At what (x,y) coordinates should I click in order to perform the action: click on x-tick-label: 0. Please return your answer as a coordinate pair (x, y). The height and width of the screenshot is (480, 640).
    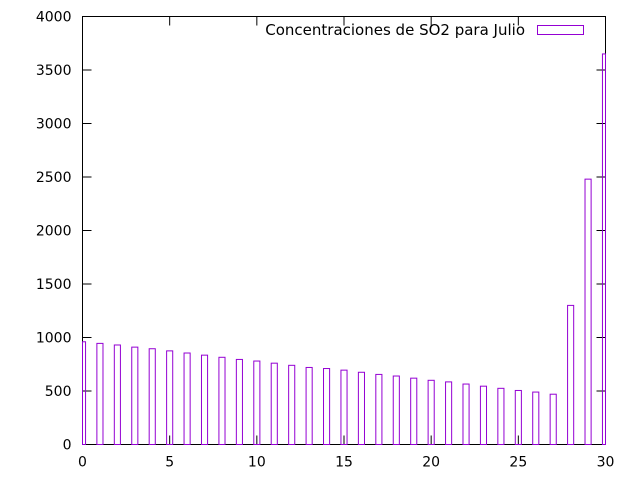
    Looking at the image, I should click on (82, 463).